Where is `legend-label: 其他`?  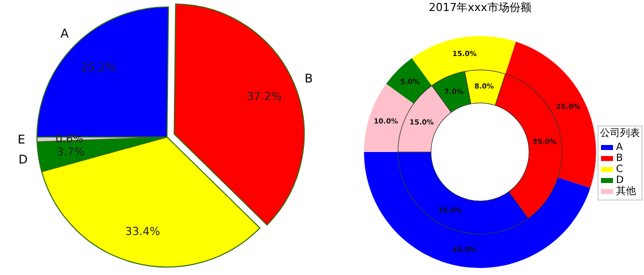 legend-label: 其他 is located at coordinates (626, 191).